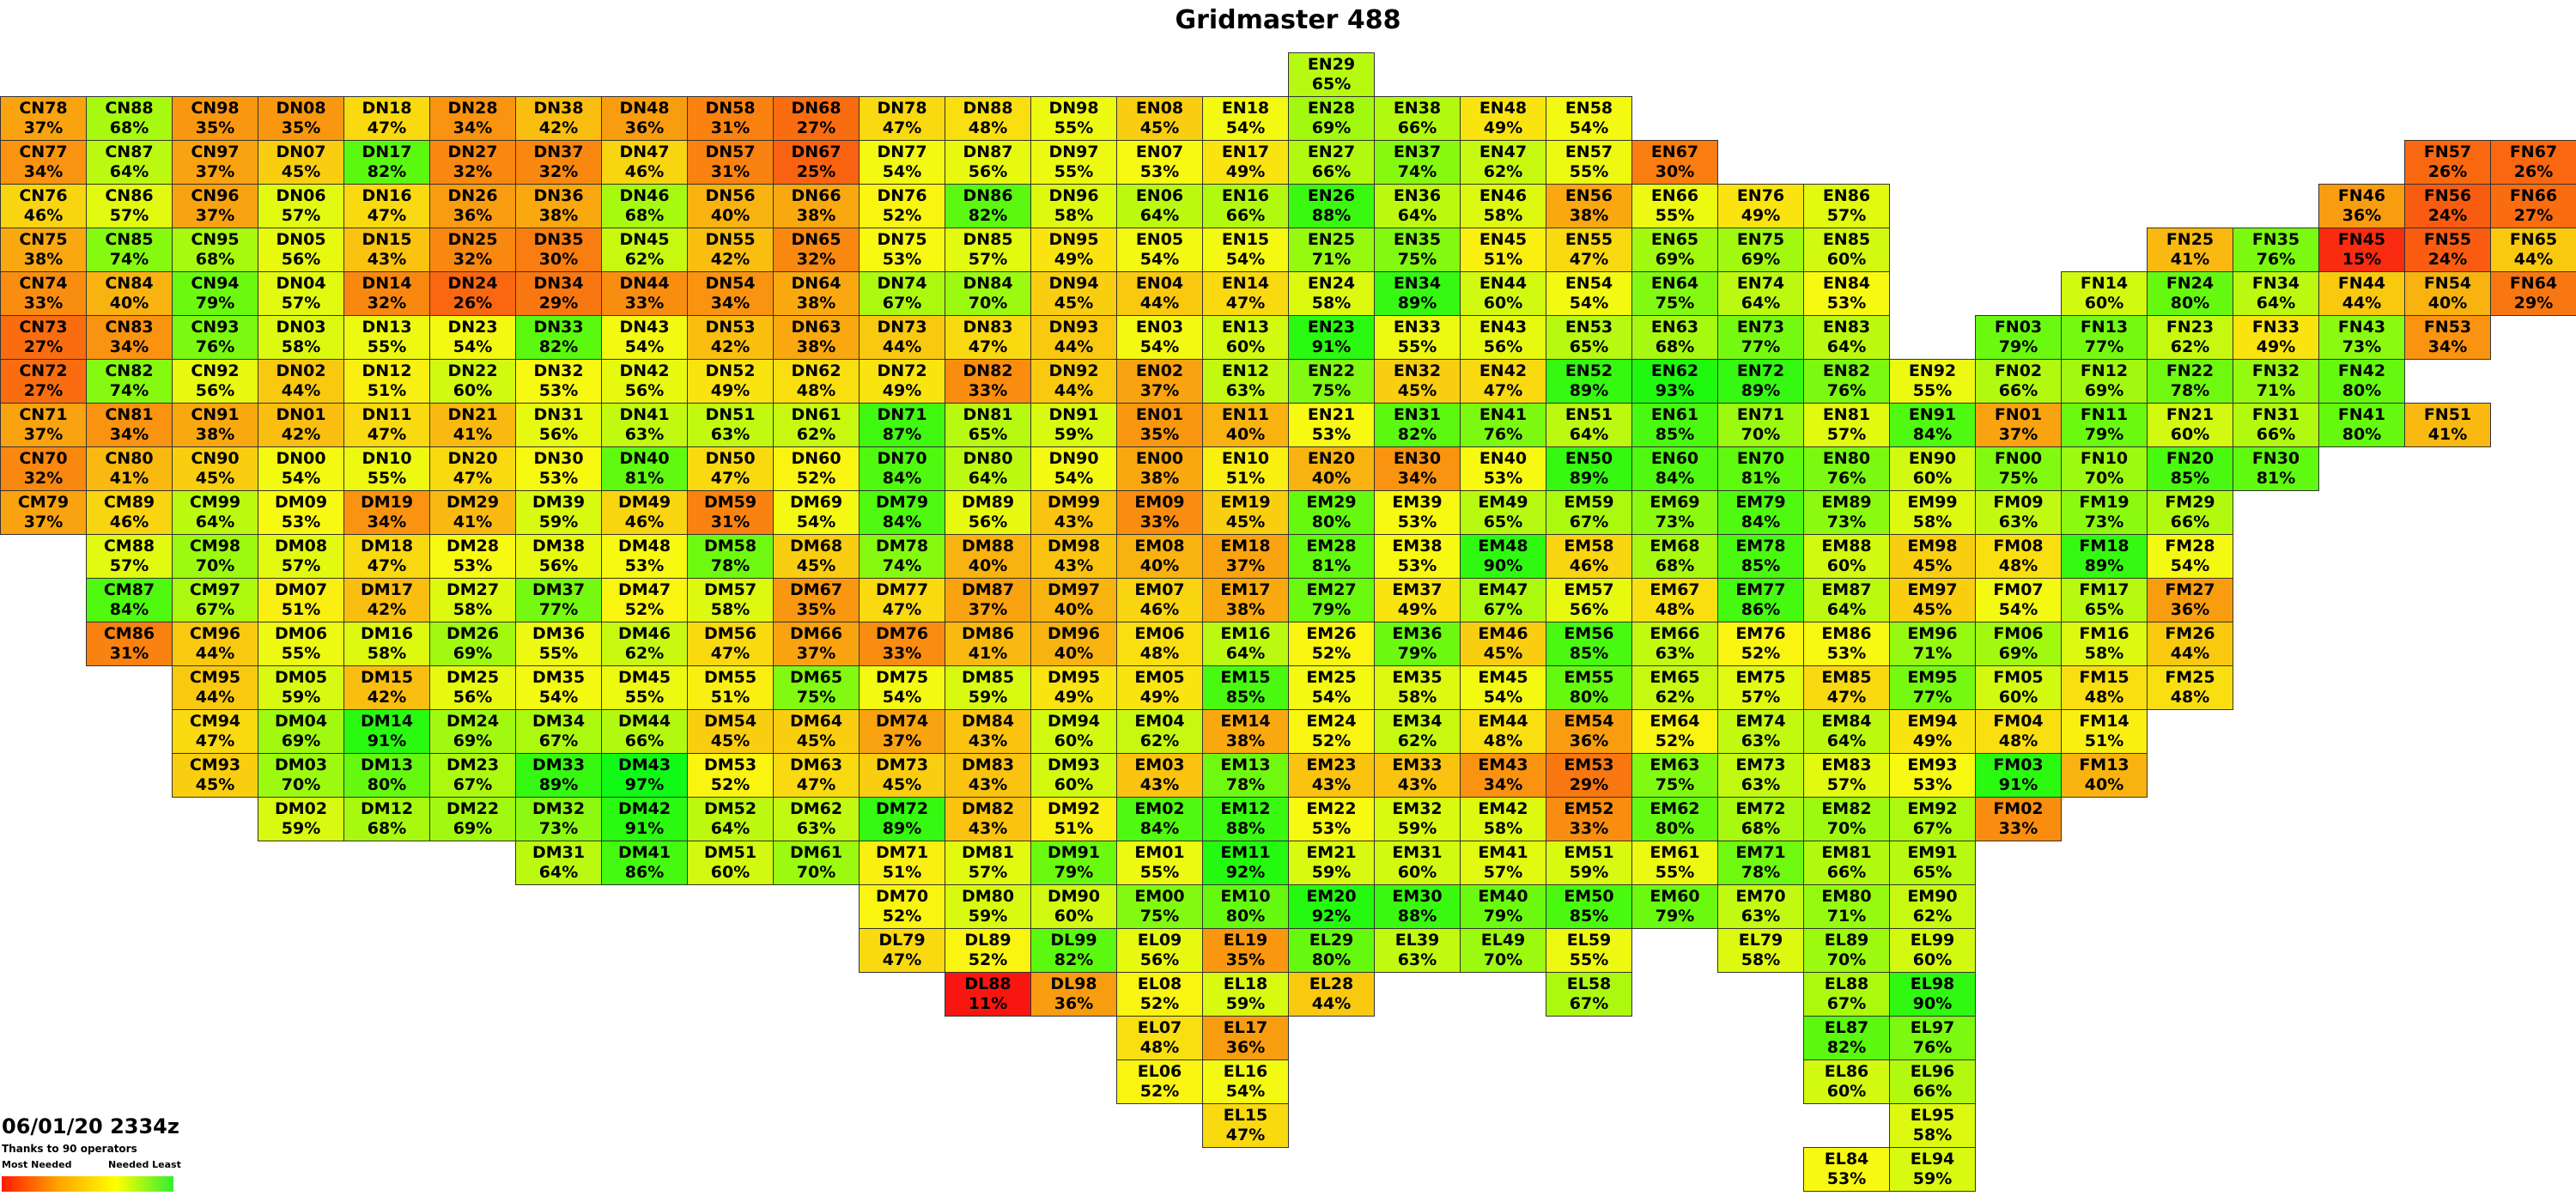 Image resolution: width=2576 pixels, height=1202 pixels. I want to click on grid-cell: EL16 54%, so click(1246, 1081).